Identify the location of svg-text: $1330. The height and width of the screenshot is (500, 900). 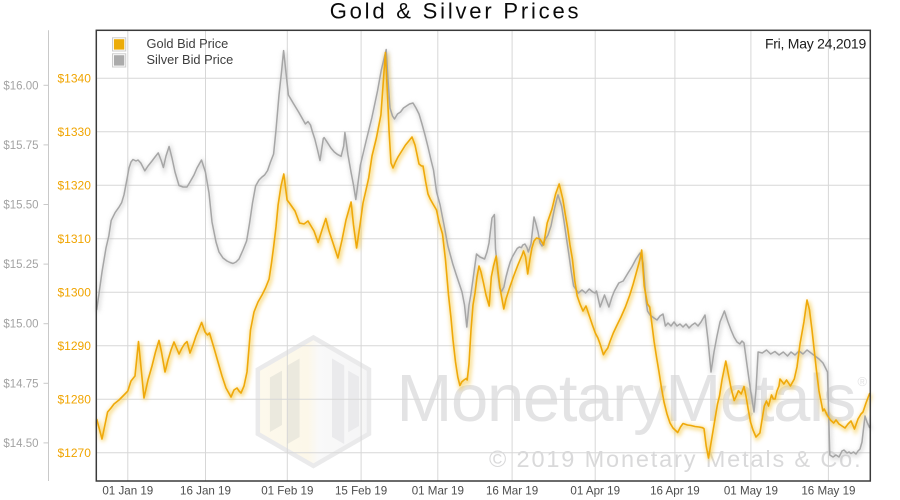
(75, 132).